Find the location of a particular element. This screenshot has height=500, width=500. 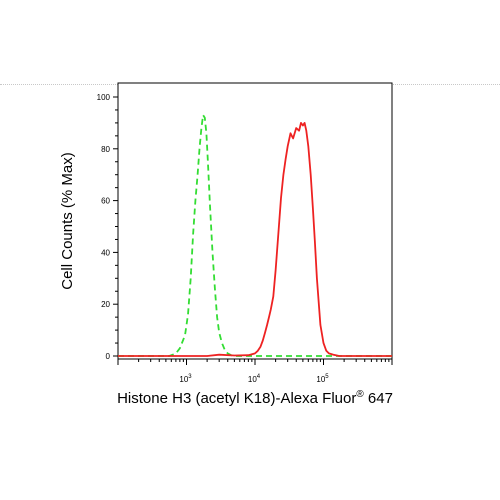

x-tick-label: 10⁵ is located at coordinates (322, 379).